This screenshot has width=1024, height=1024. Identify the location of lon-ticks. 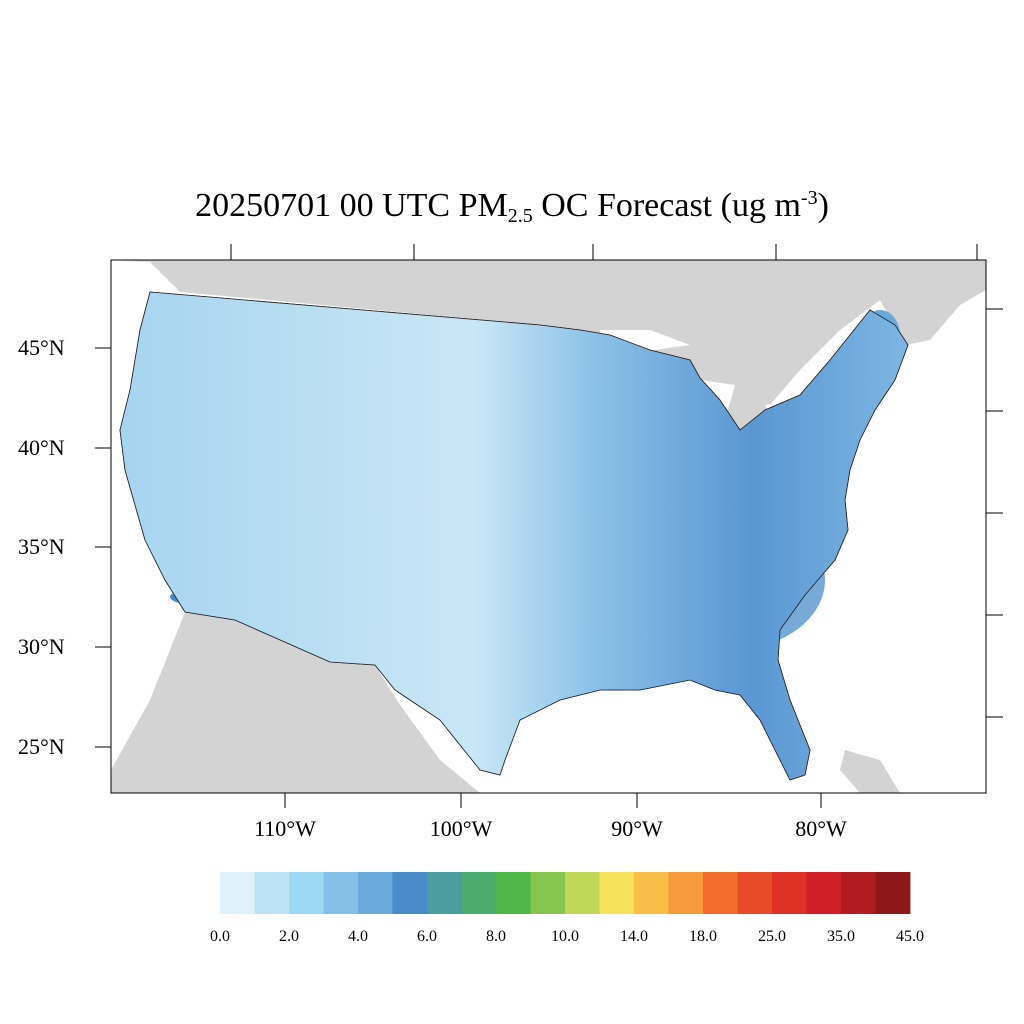
(553, 800).